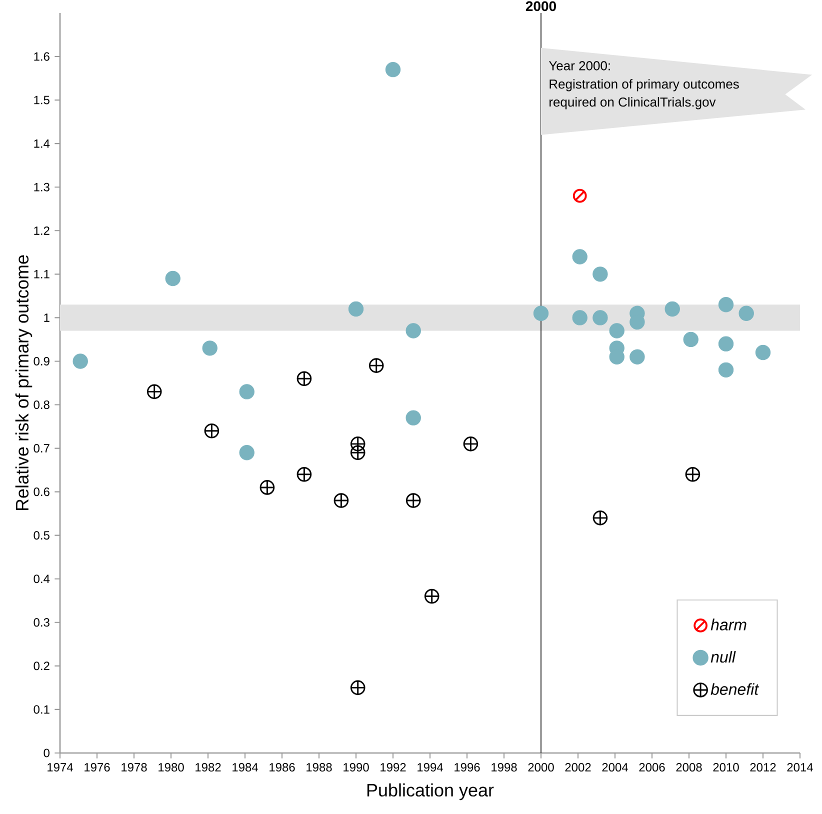 Image resolution: width=822 pixels, height=814 pixels. I want to click on x-tick-label: 1988, so click(319, 767).